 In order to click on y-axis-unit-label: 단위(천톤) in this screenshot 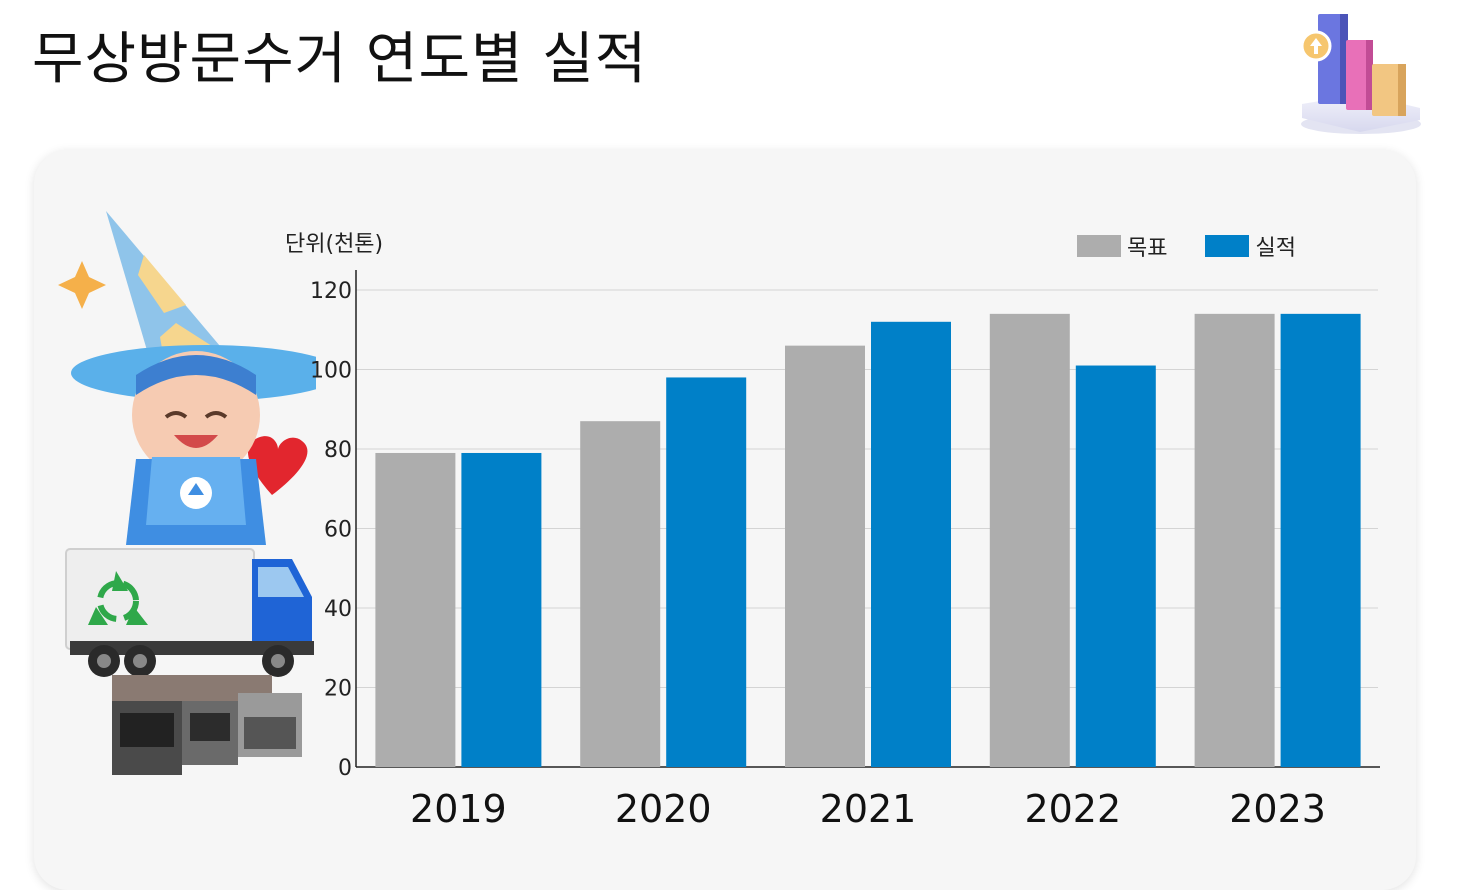, I will do `click(334, 244)`.